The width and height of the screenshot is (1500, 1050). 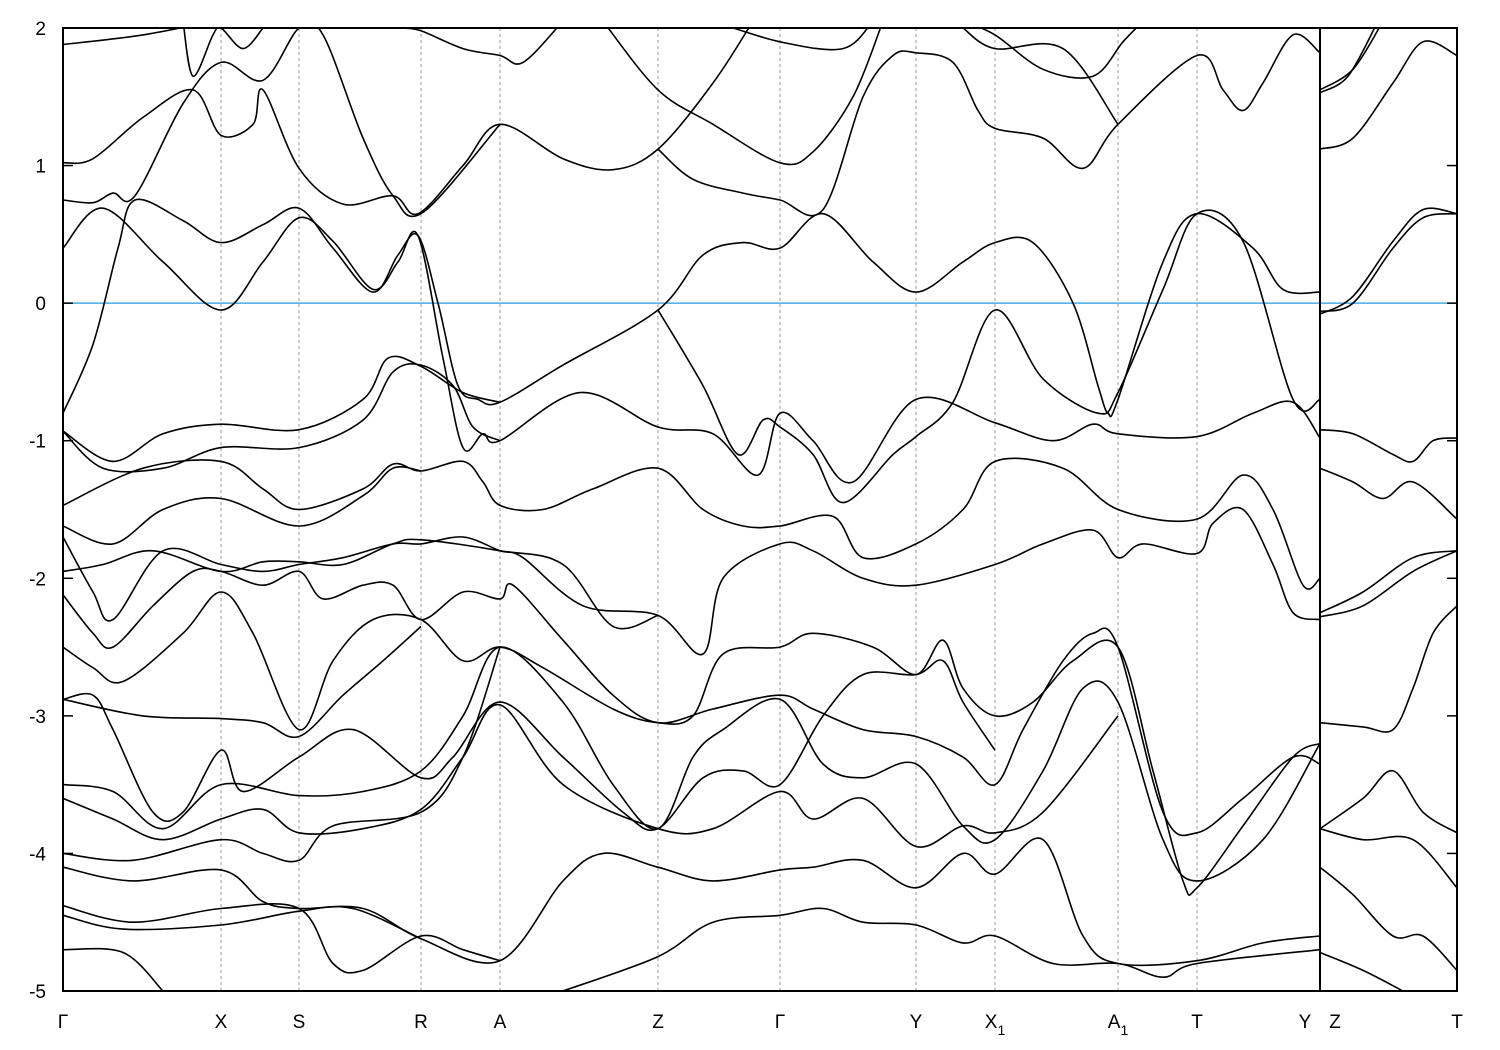 I want to click on y-tick-label: -5, so click(x=37, y=992).